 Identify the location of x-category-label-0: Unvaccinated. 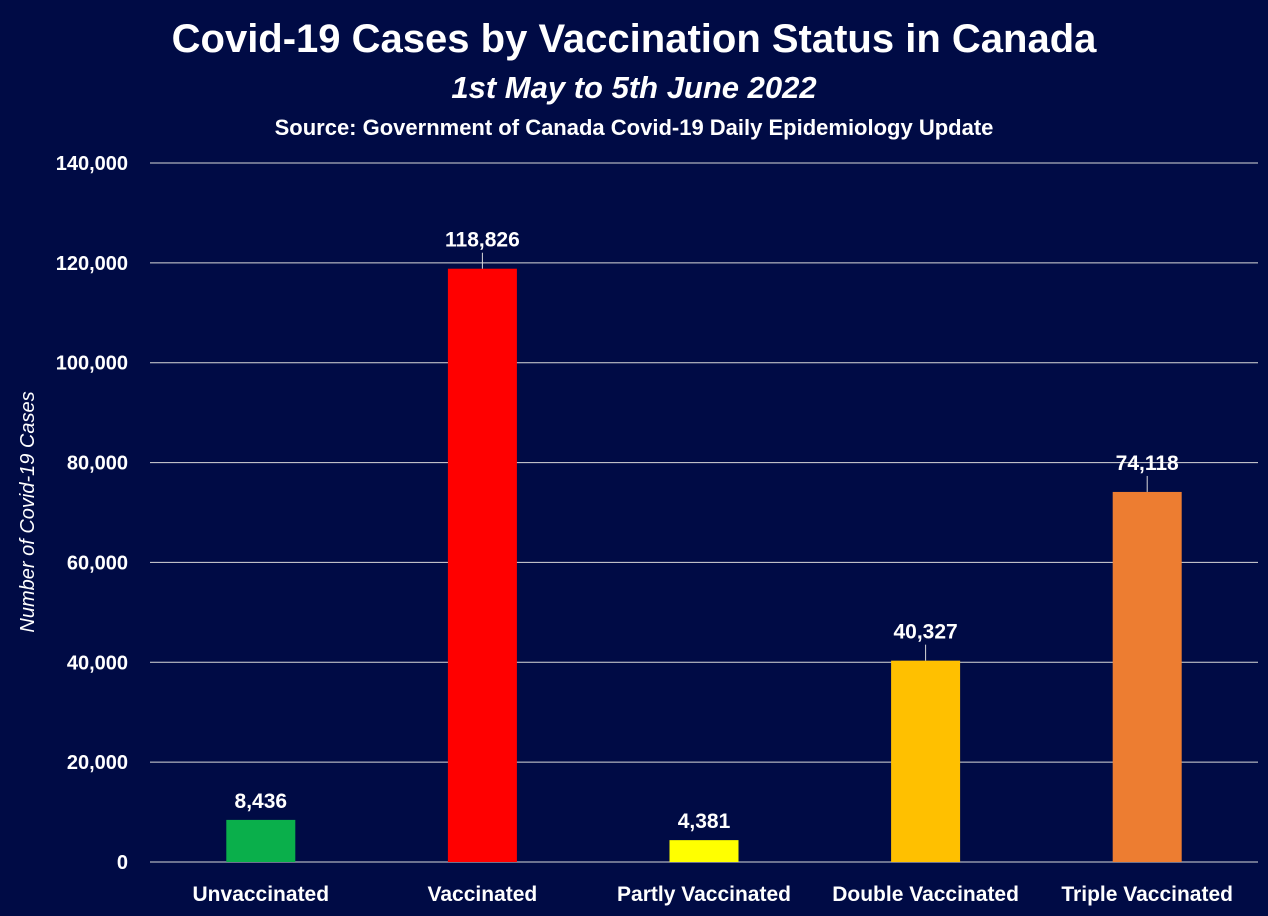
(261, 894).